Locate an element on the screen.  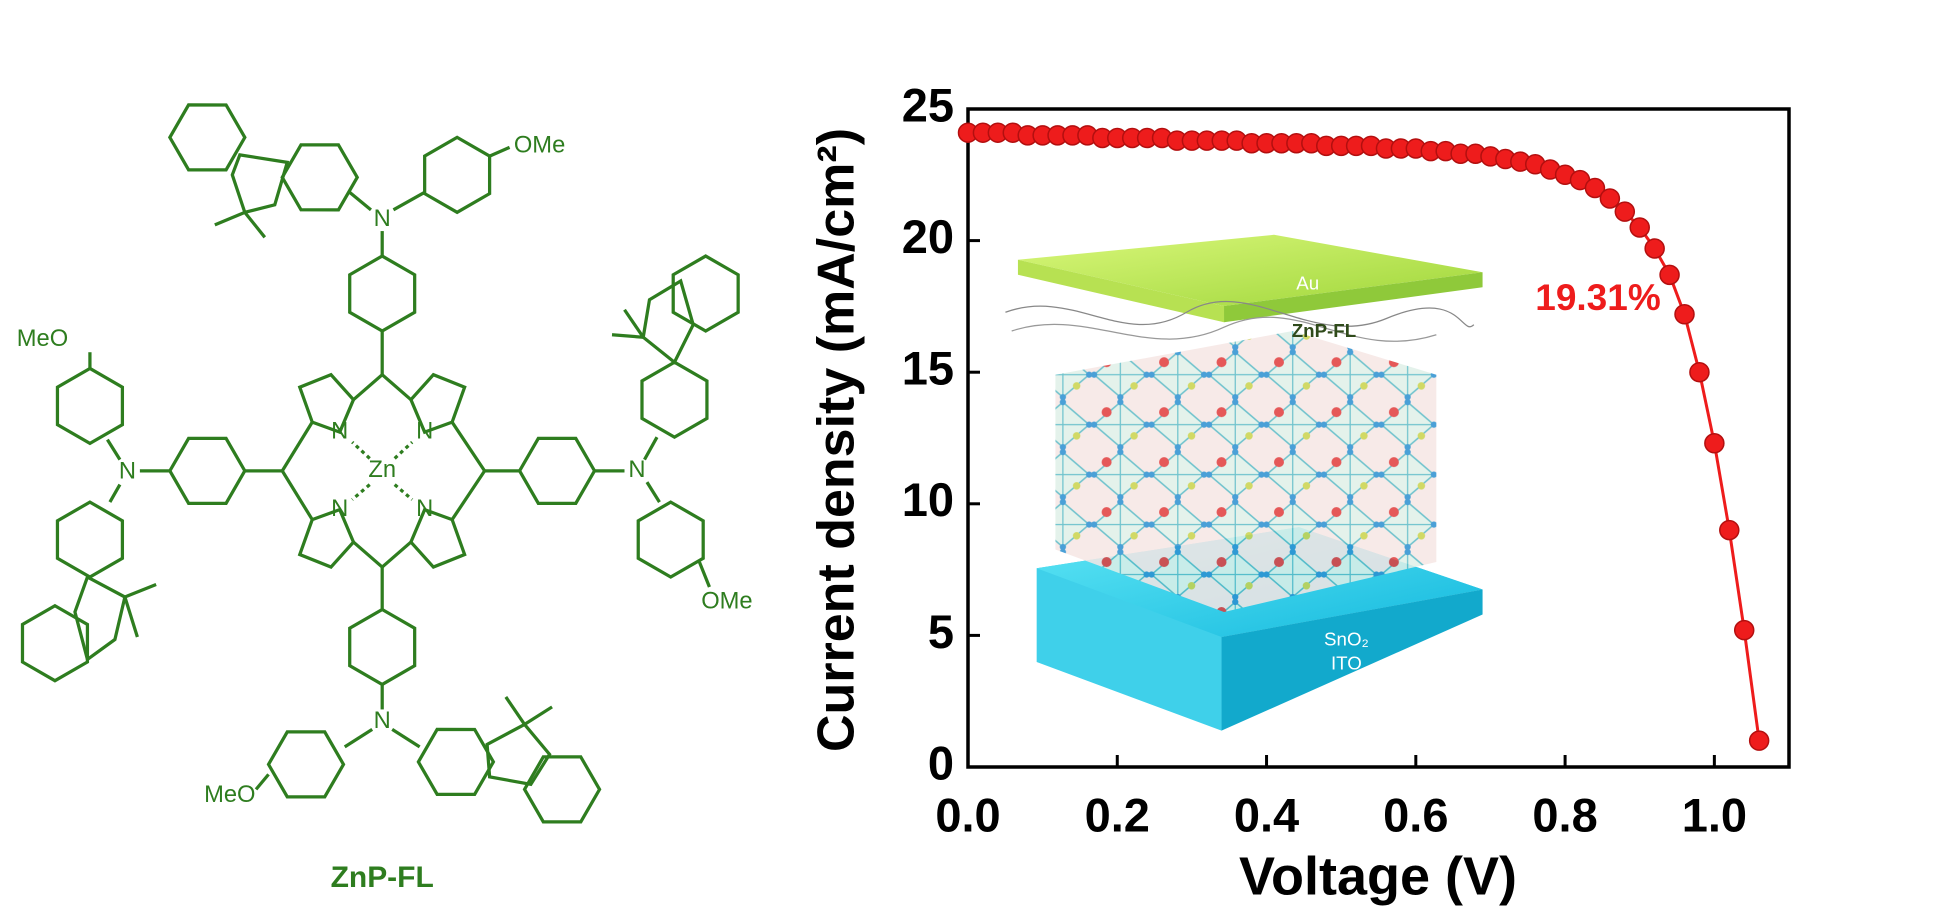
x-tick-label: 0.2 is located at coordinates (1117, 814).